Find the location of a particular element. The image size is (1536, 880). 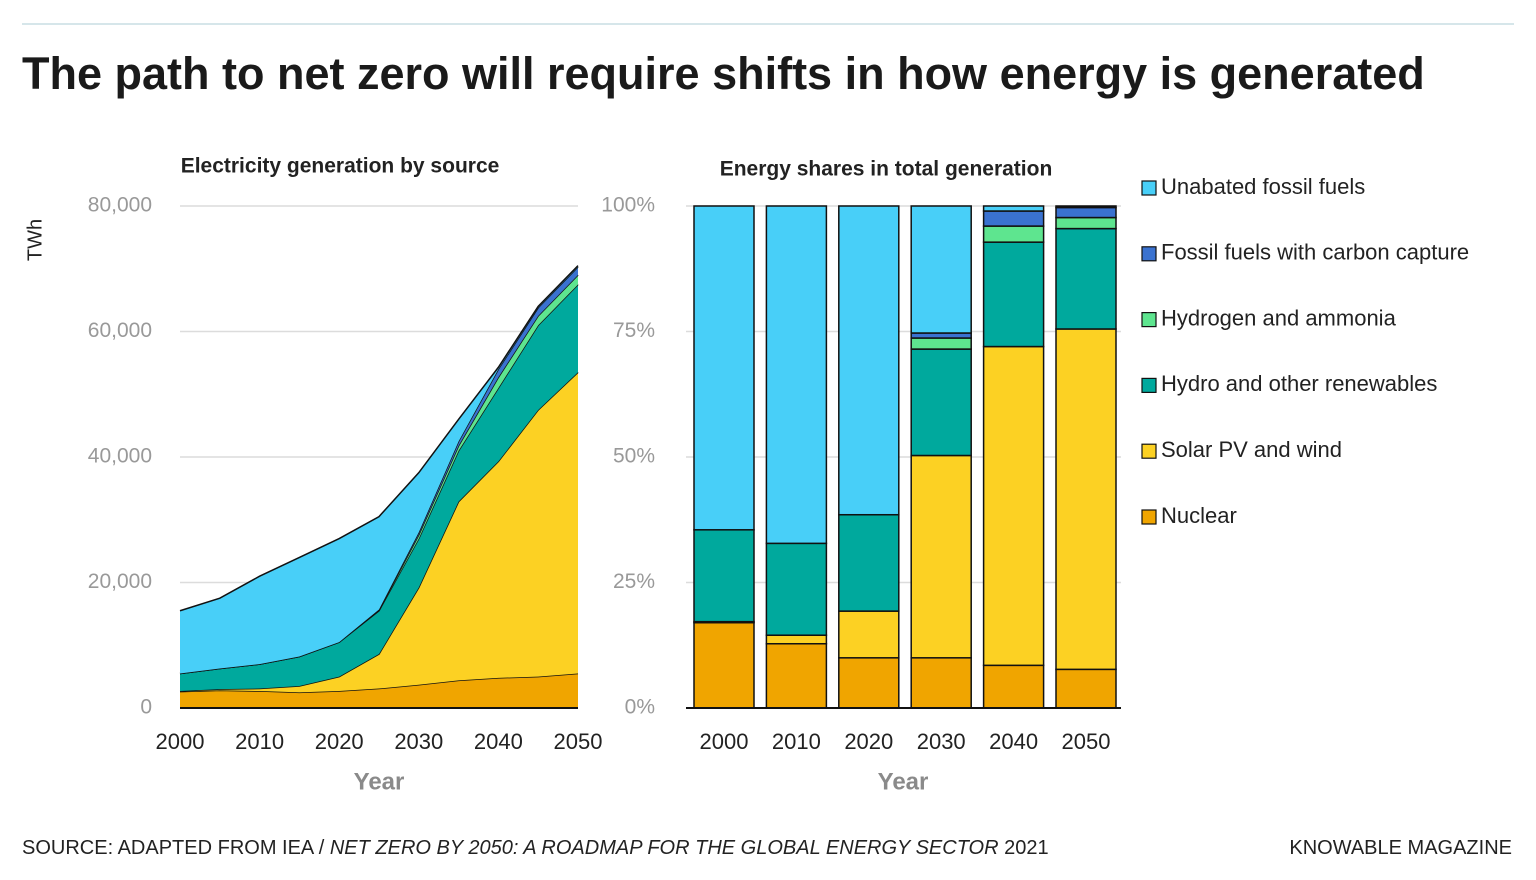

y-tick-label: 100% is located at coordinates (628, 205).